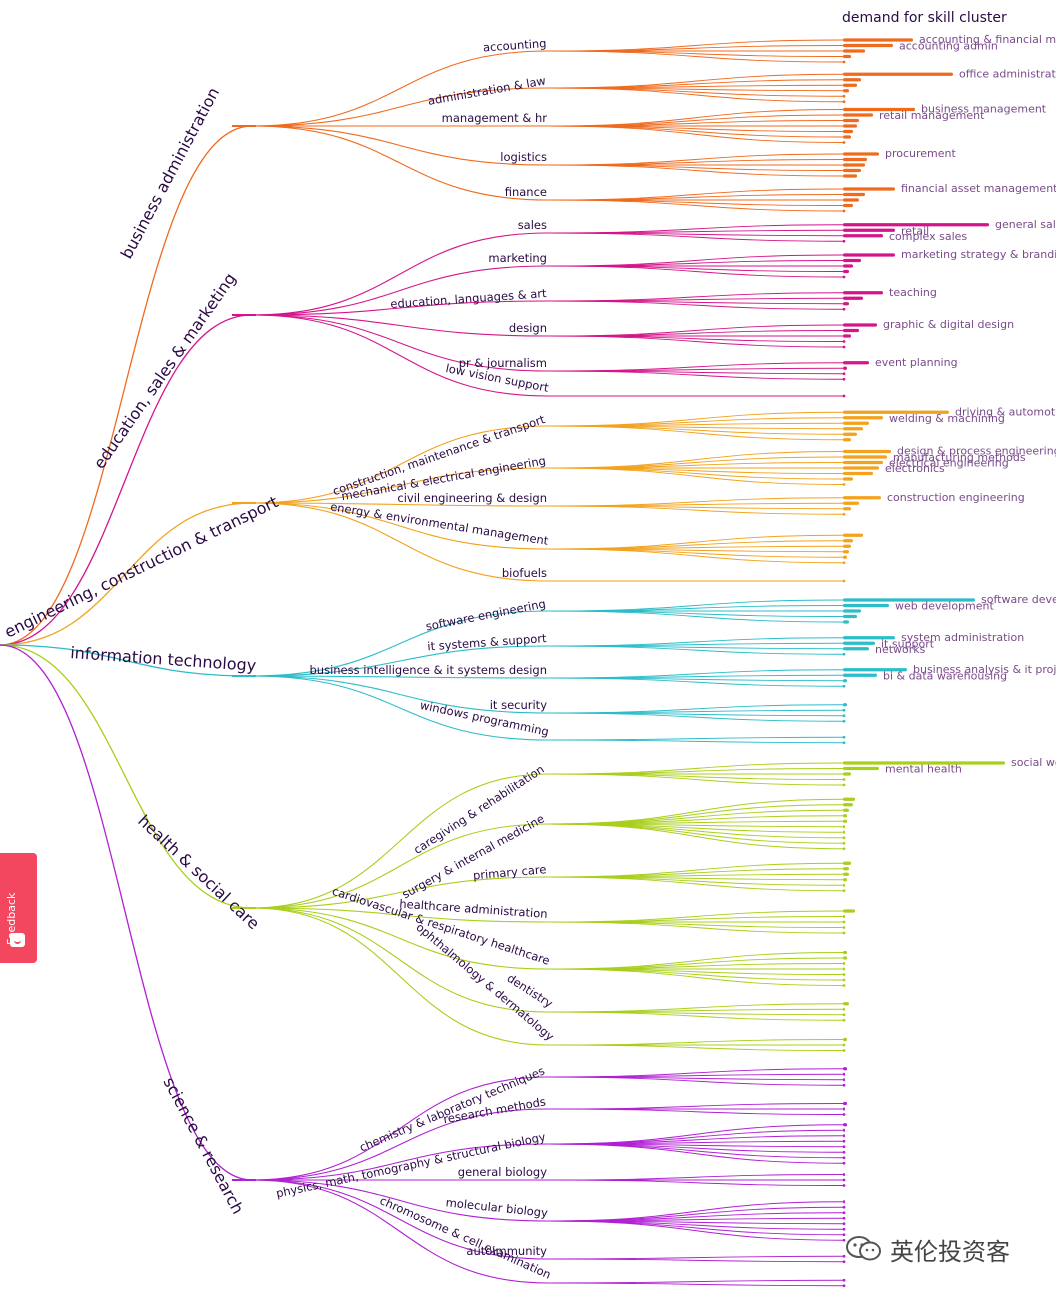  Describe the element at coordinates (913, 292) in the screenshot. I see `skill-cluster-label: teaching` at that location.